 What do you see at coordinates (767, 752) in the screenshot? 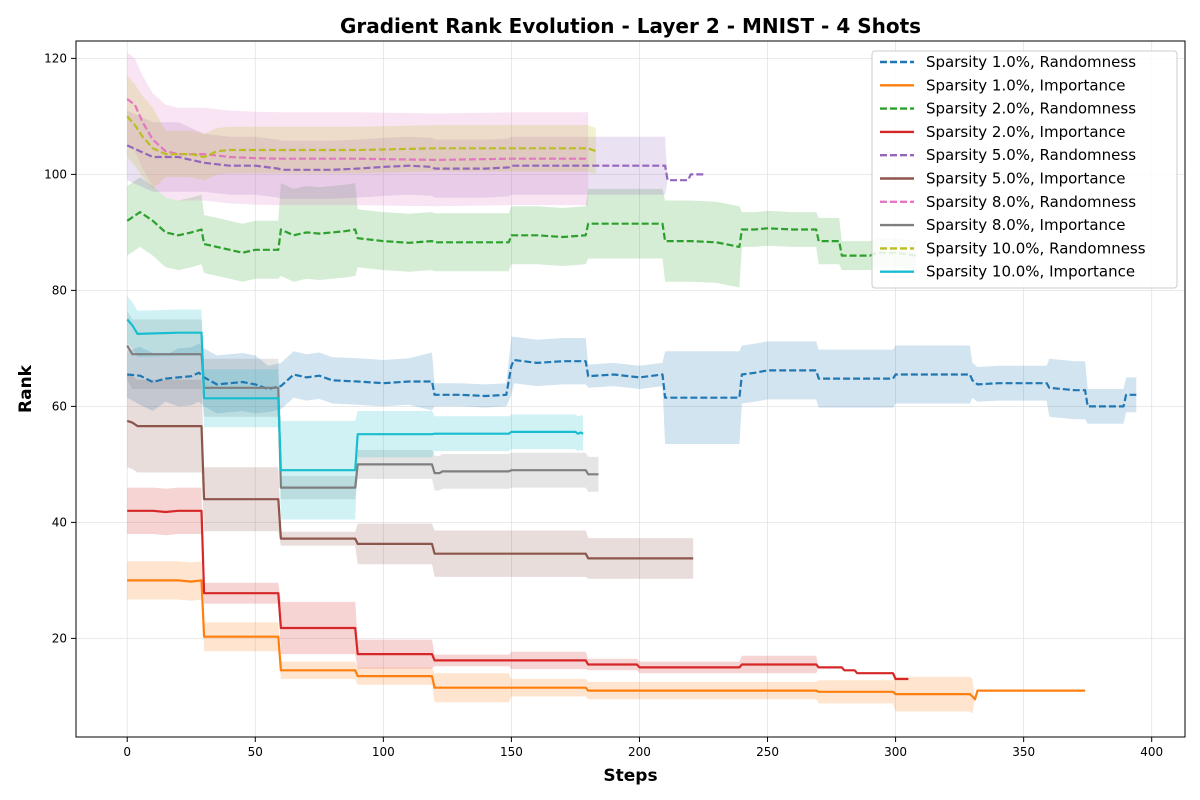
I see `x-tick-label: 250` at bounding box center [767, 752].